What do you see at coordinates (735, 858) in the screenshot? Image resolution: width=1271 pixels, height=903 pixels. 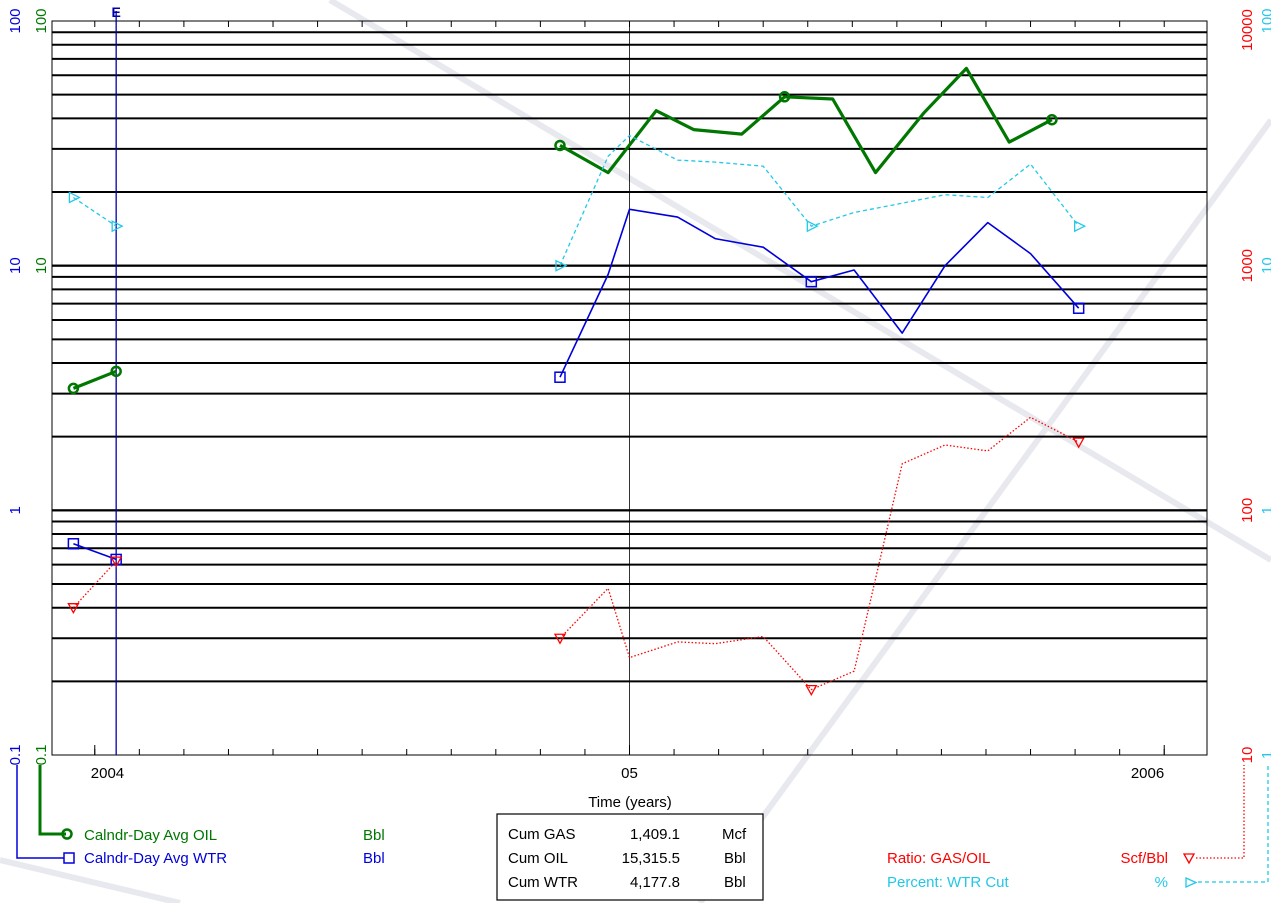 I see `cum-oil-unit: Bbl` at bounding box center [735, 858].